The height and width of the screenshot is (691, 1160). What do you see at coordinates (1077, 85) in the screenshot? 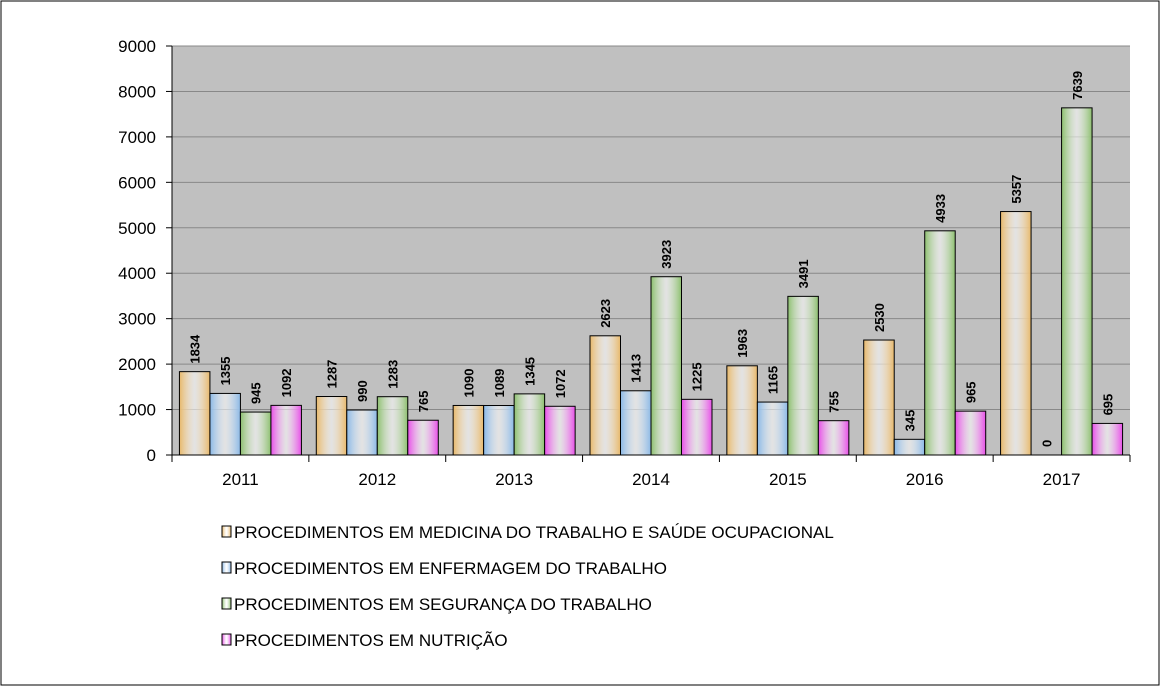
I see `value-label: 7639` at bounding box center [1077, 85].